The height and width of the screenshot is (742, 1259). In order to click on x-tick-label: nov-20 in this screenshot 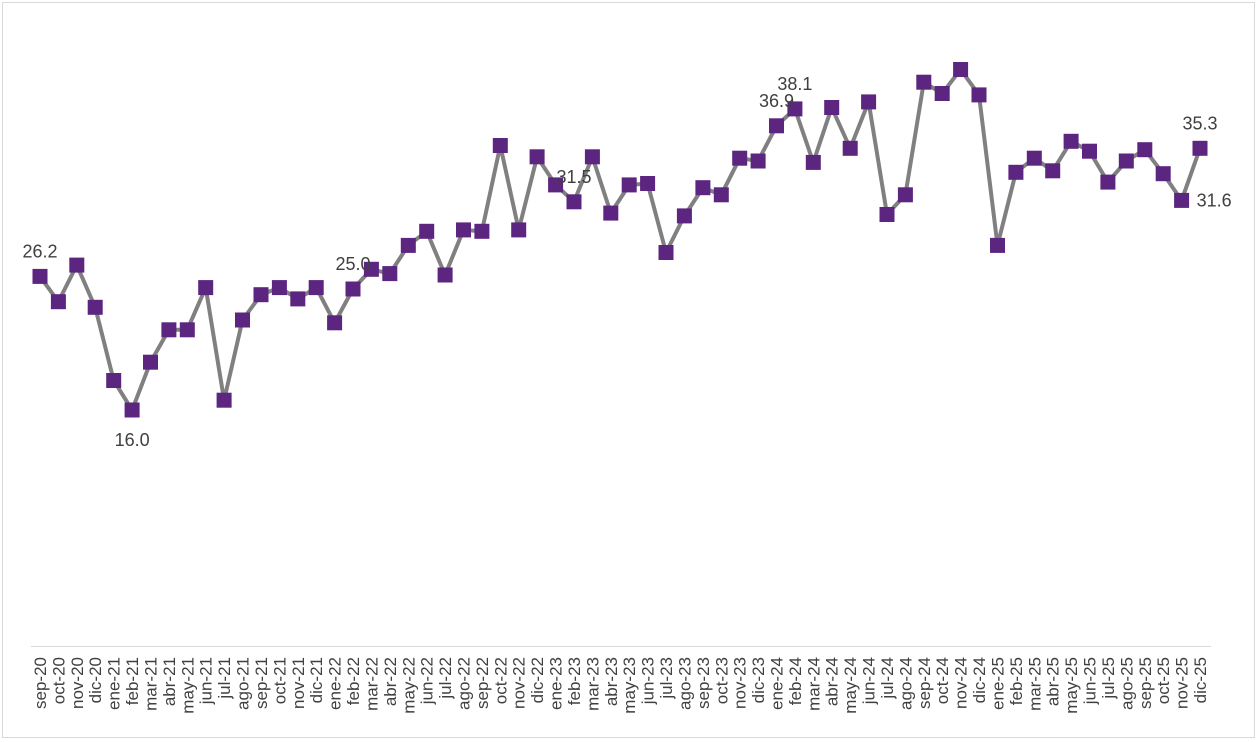, I will do `click(77, 683)`.